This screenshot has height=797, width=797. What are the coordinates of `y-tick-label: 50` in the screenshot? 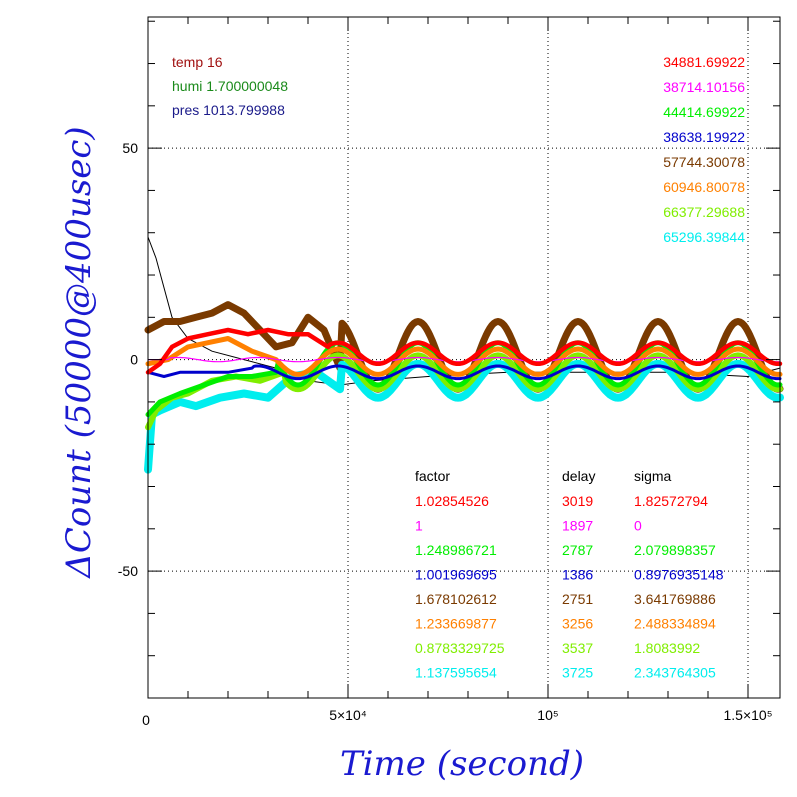 It's located at (130, 148).